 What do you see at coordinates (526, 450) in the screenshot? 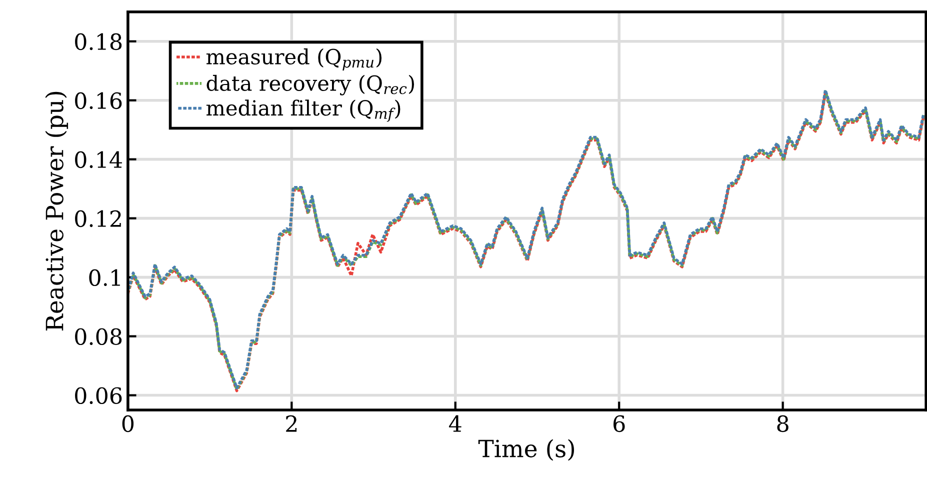
I see `x-axis-title: Time (s)` at bounding box center [526, 450].